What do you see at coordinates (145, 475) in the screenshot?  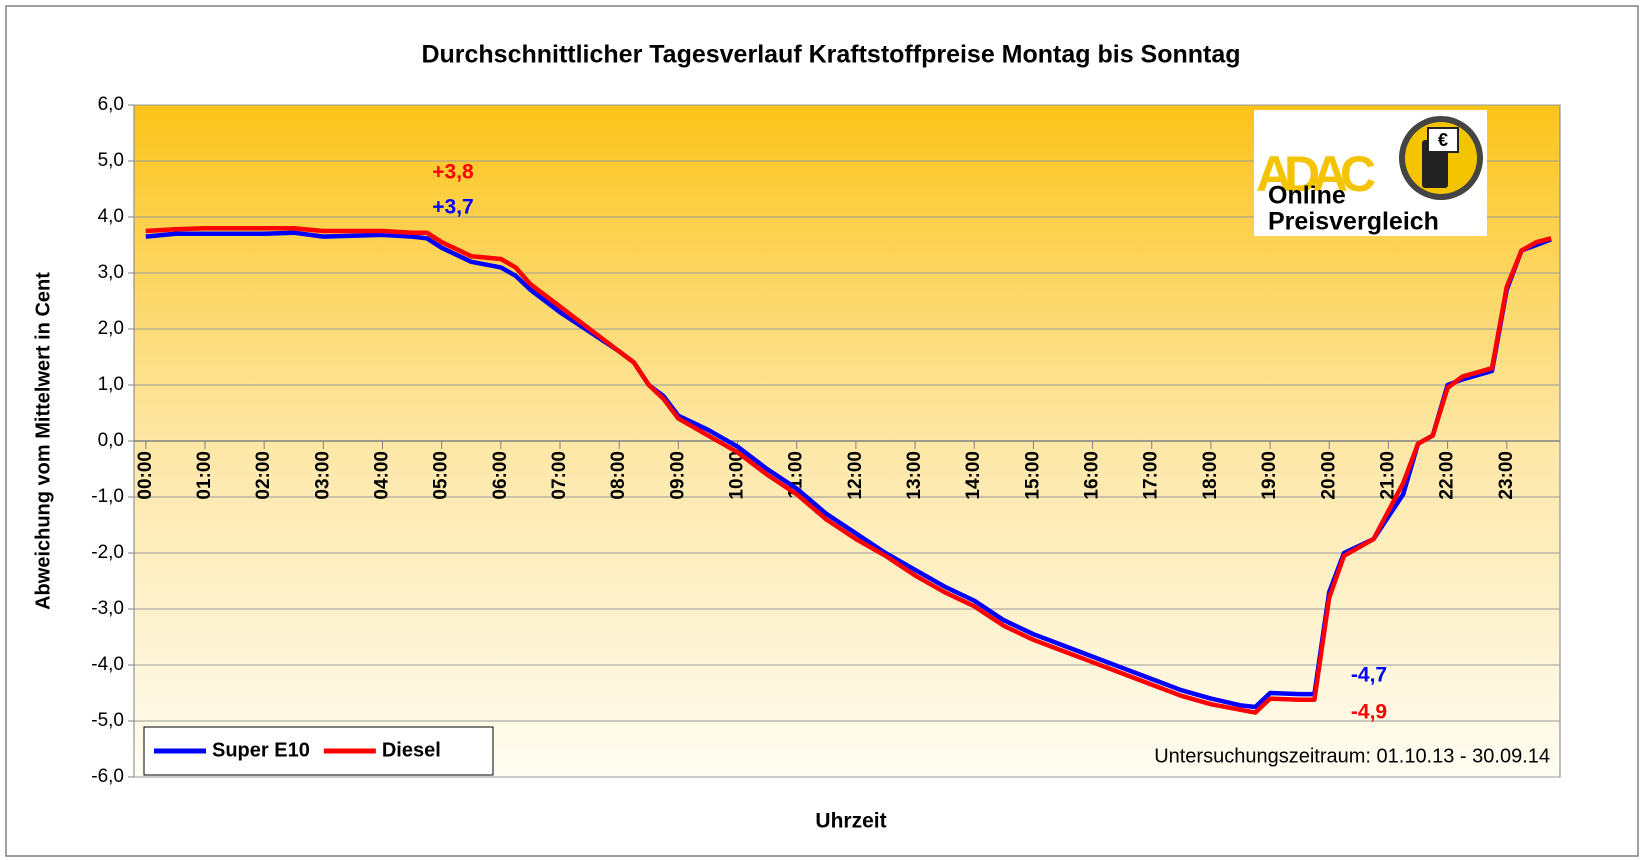 I see `x-tick-label: 00:00` at bounding box center [145, 475].